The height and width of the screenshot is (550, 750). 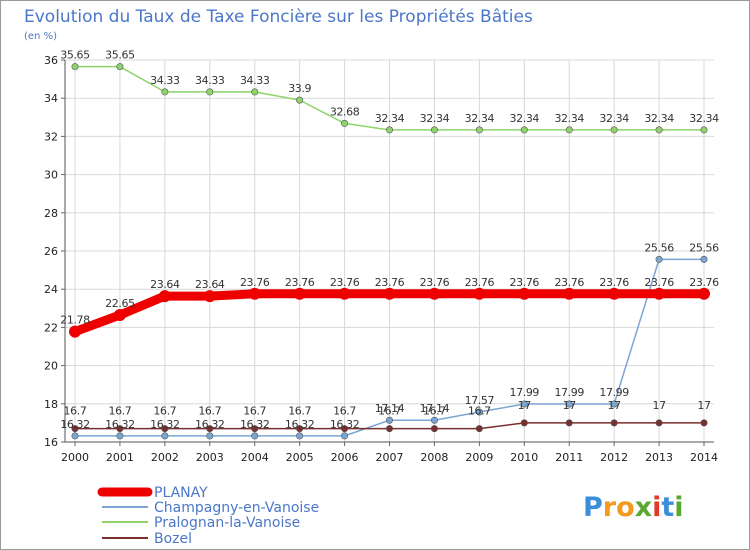 I want to click on data-label-champagny-en-vanoise: 17.14, so click(x=435, y=408).